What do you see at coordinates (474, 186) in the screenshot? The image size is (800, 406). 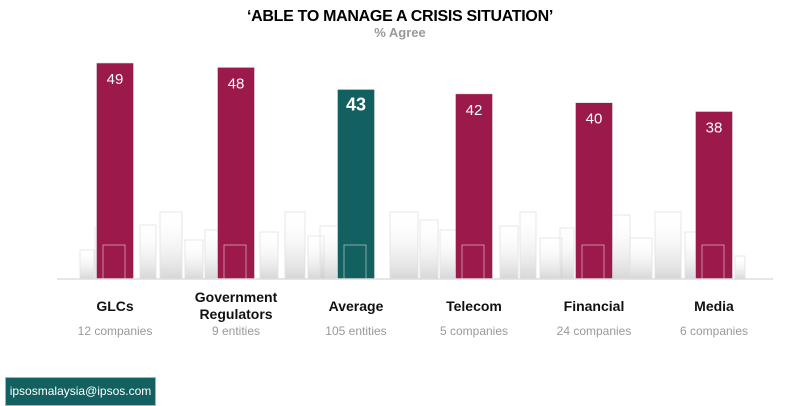 I see `bar-telecom` at bounding box center [474, 186].